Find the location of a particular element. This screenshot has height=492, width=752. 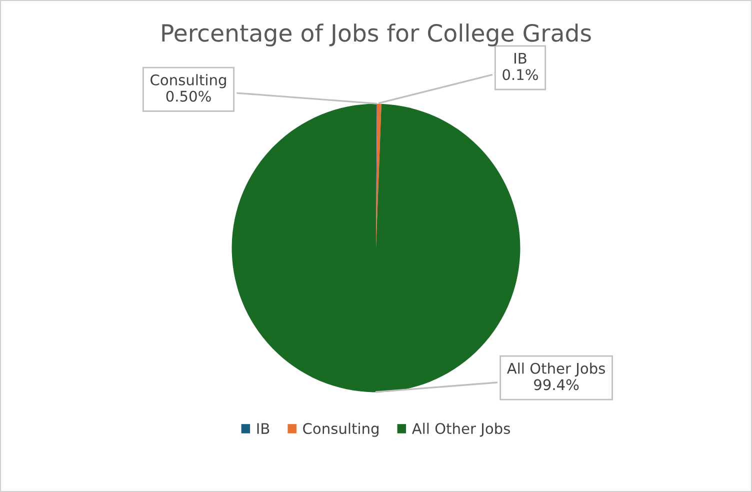

slice-label: IB is located at coordinates (520, 58).